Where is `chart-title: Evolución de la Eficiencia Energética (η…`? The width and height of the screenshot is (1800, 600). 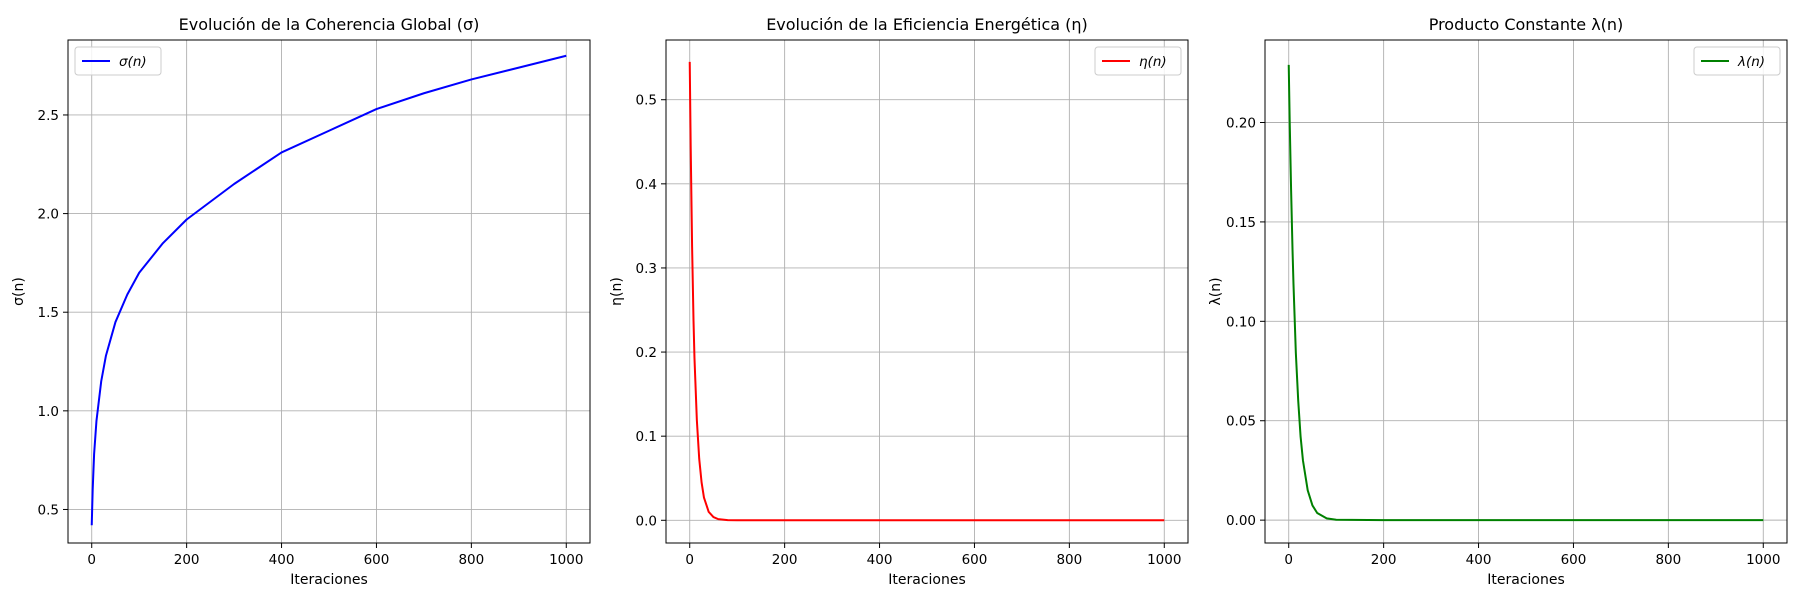
chart-title: Evolución de la Eficiencia Energética (η… is located at coordinates (927, 24).